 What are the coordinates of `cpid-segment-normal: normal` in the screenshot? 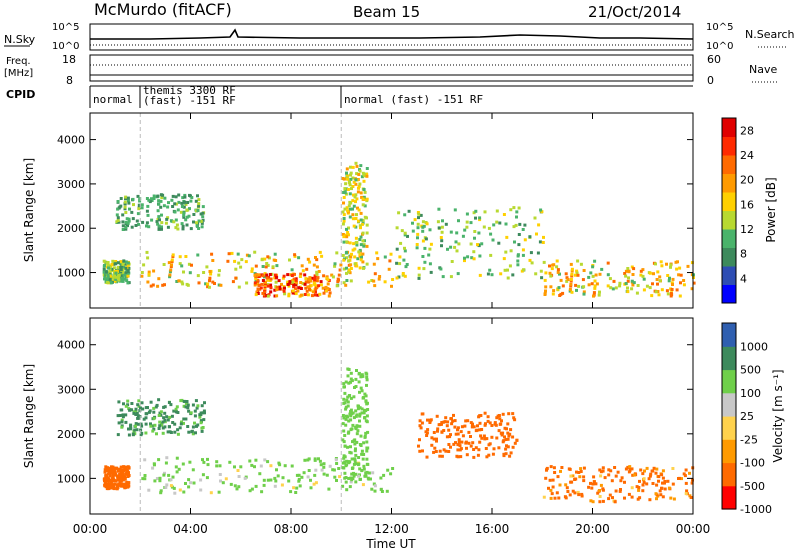 It's located at (113, 99).